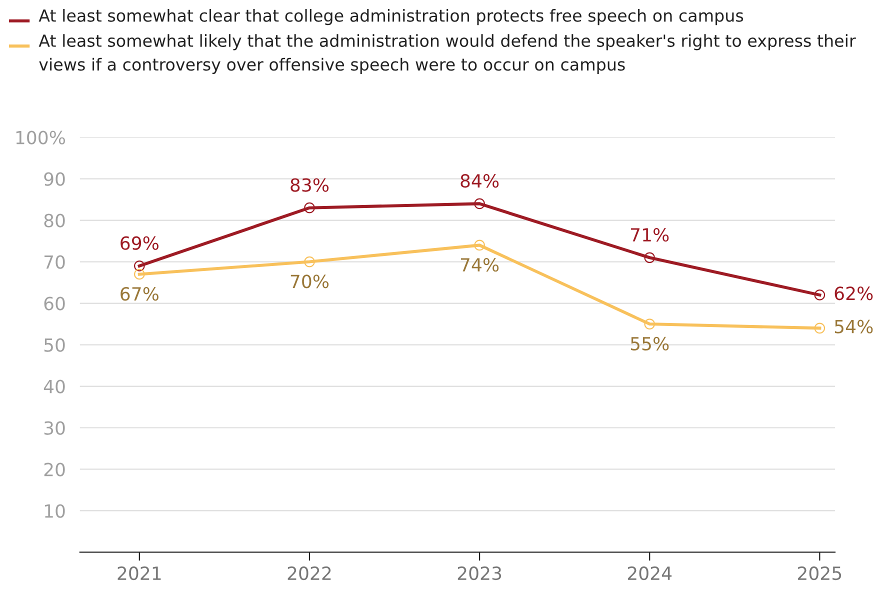  I want to click on x-tick-label: 2021, so click(139, 573).